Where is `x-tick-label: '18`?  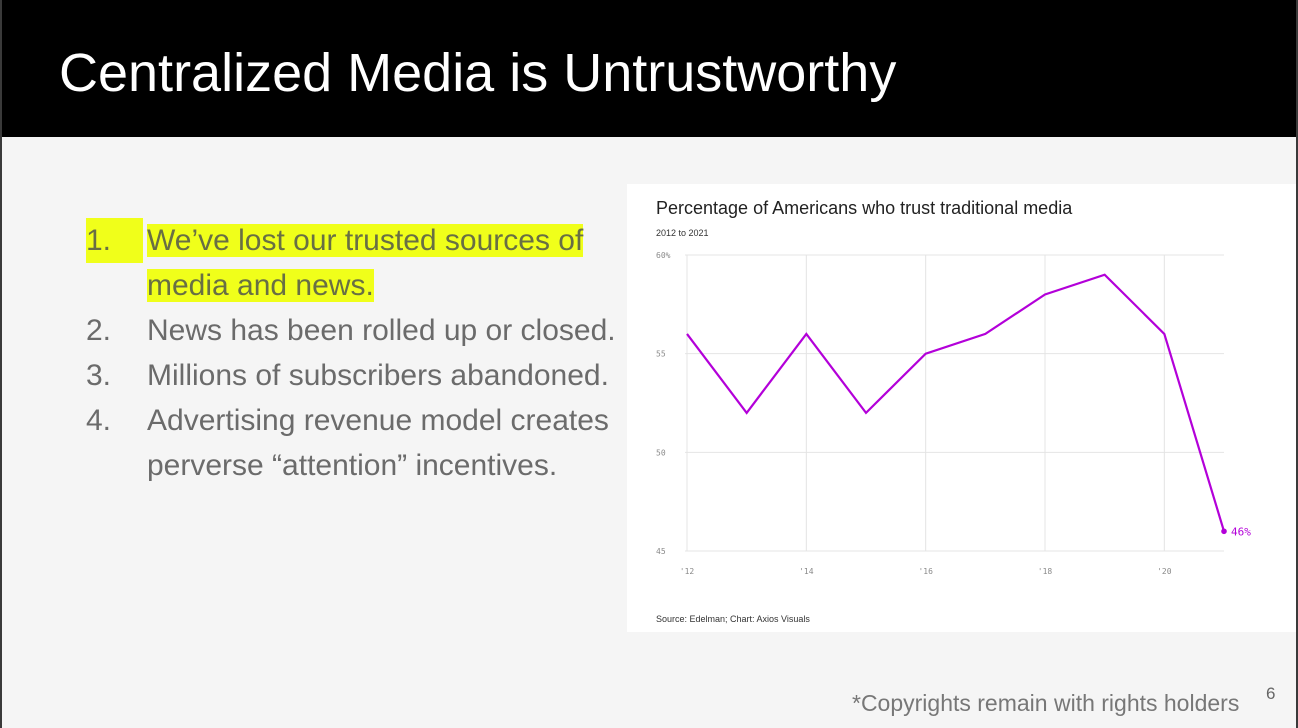
x-tick-label: '18 is located at coordinates (1045, 571).